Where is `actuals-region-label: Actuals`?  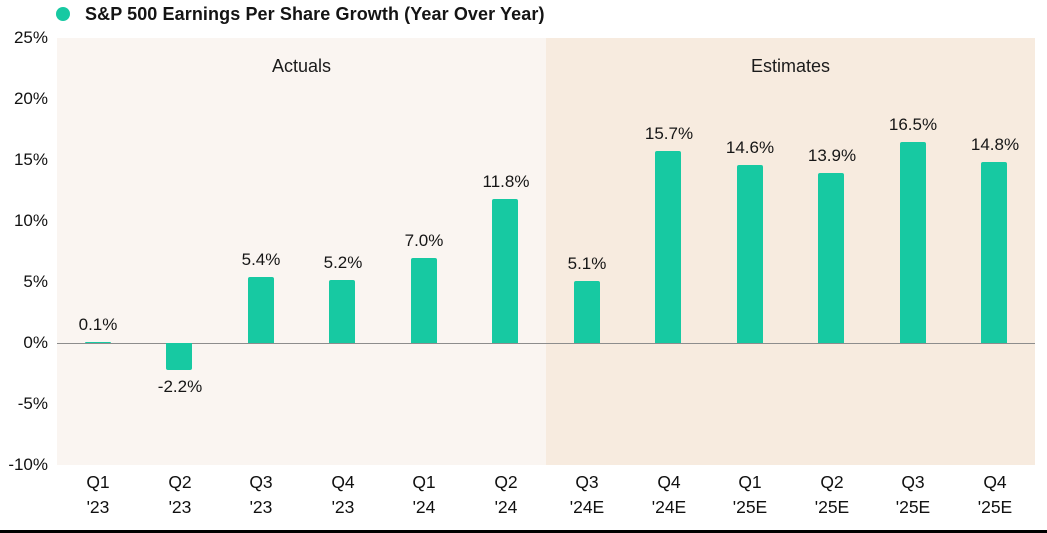 actuals-region-label: Actuals is located at coordinates (301, 66).